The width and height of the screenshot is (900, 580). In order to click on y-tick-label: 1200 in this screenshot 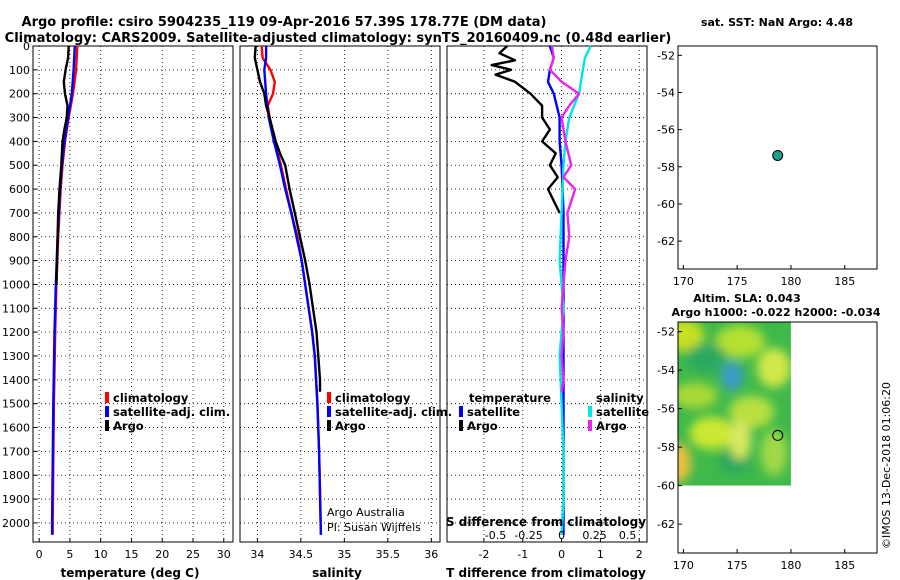, I will do `click(16, 332)`.